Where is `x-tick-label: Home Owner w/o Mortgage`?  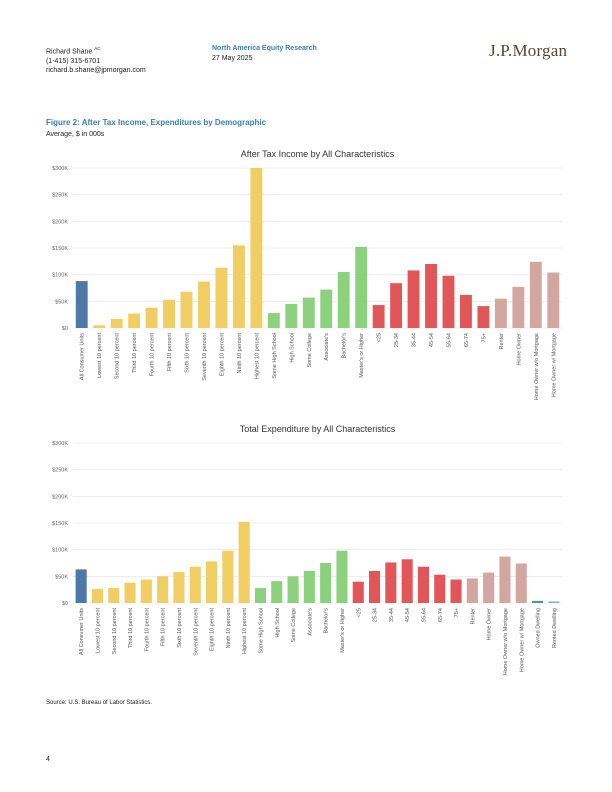 x-tick-label: Home Owner w/o Mortgage is located at coordinates (537, 366).